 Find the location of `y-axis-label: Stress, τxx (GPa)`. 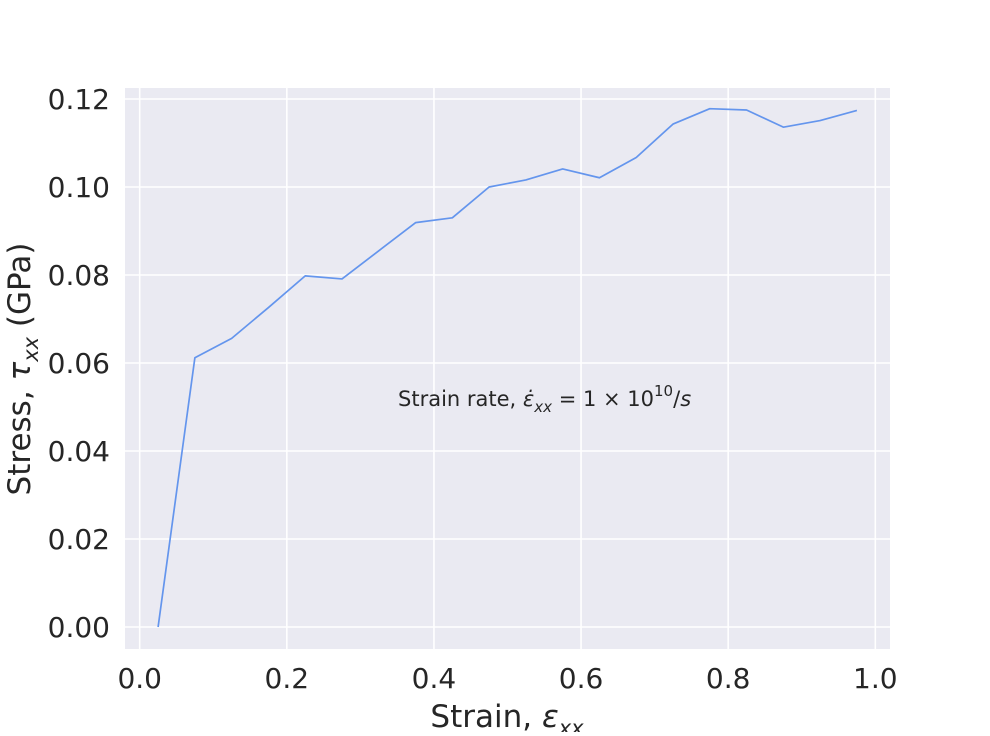

y-axis-label: Stress, τxx (GPa) is located at coordinates (22, 369).